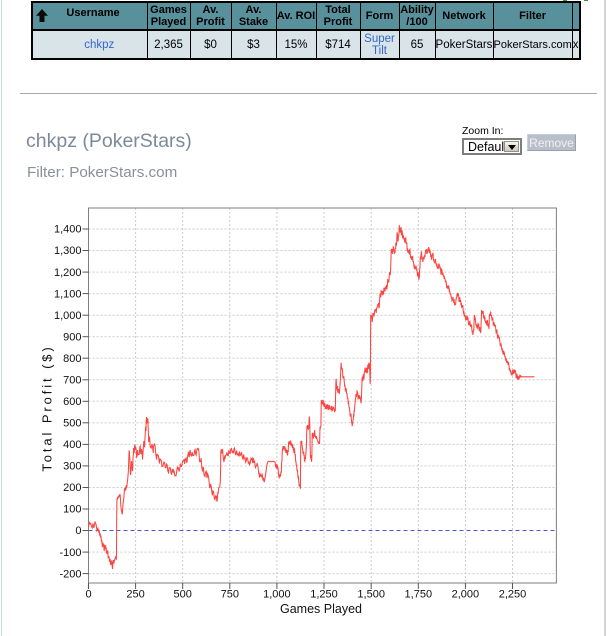  I want to click on svg-text: Total Profit ($), so click(47, 407).